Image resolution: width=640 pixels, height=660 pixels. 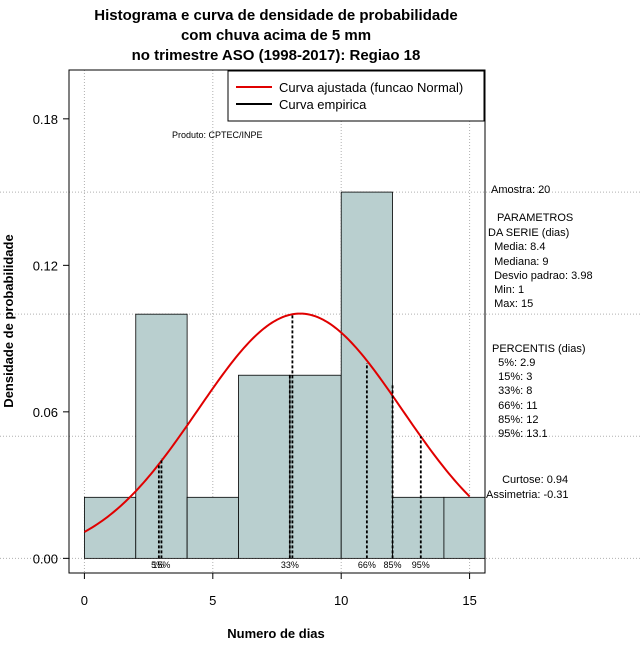 What do you see at coordinates (540, 276) in the screenshot?
I see `stats-line-5: Desvio padrao: 3.98` at bounding box center [540, 276].